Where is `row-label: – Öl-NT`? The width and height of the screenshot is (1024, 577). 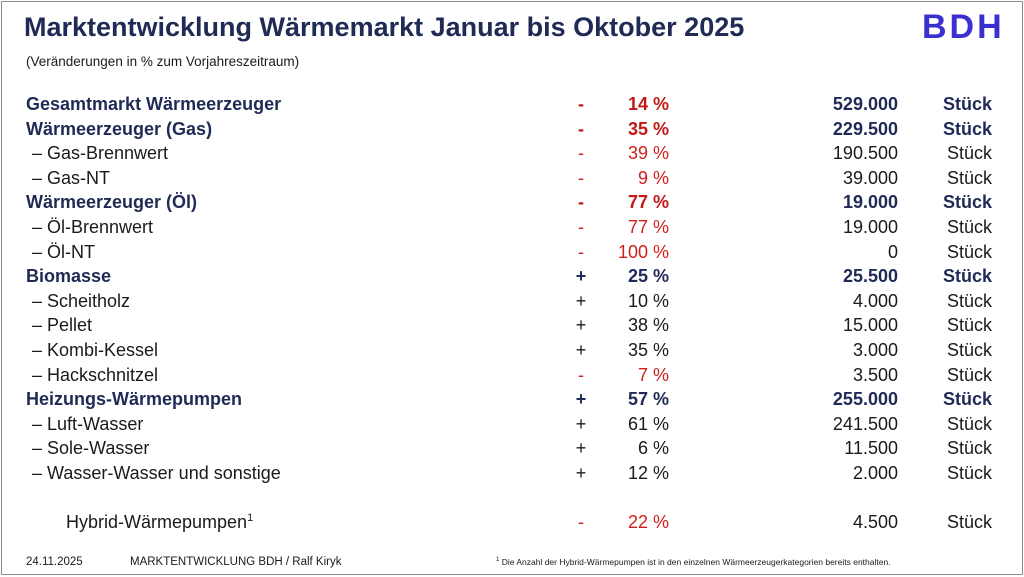 row-label: – Öl-NT is located at coordinates (63, 251).